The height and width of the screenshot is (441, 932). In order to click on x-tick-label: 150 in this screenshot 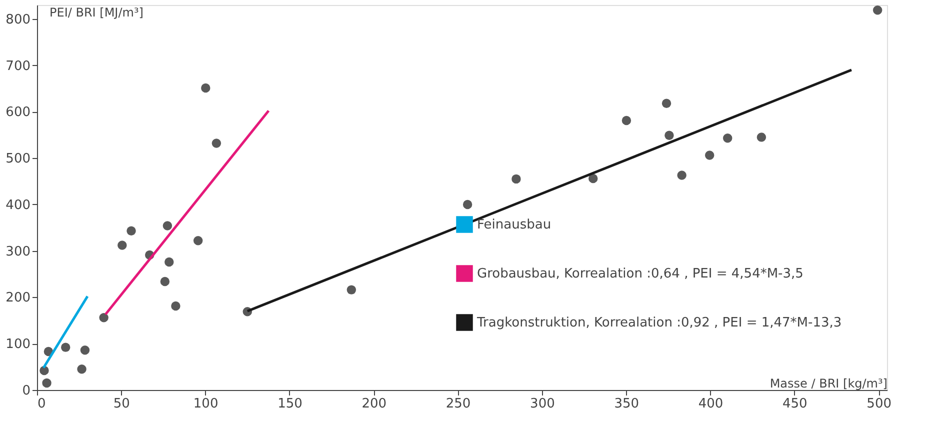, I will do `click(290, 404)`.